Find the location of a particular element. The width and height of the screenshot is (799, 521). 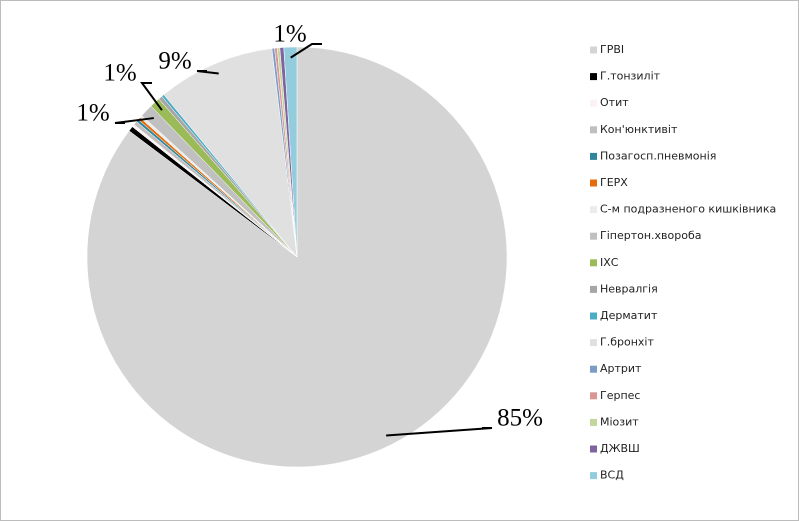

legend-label: ГЕРХ is located at coordinates (614, 182).